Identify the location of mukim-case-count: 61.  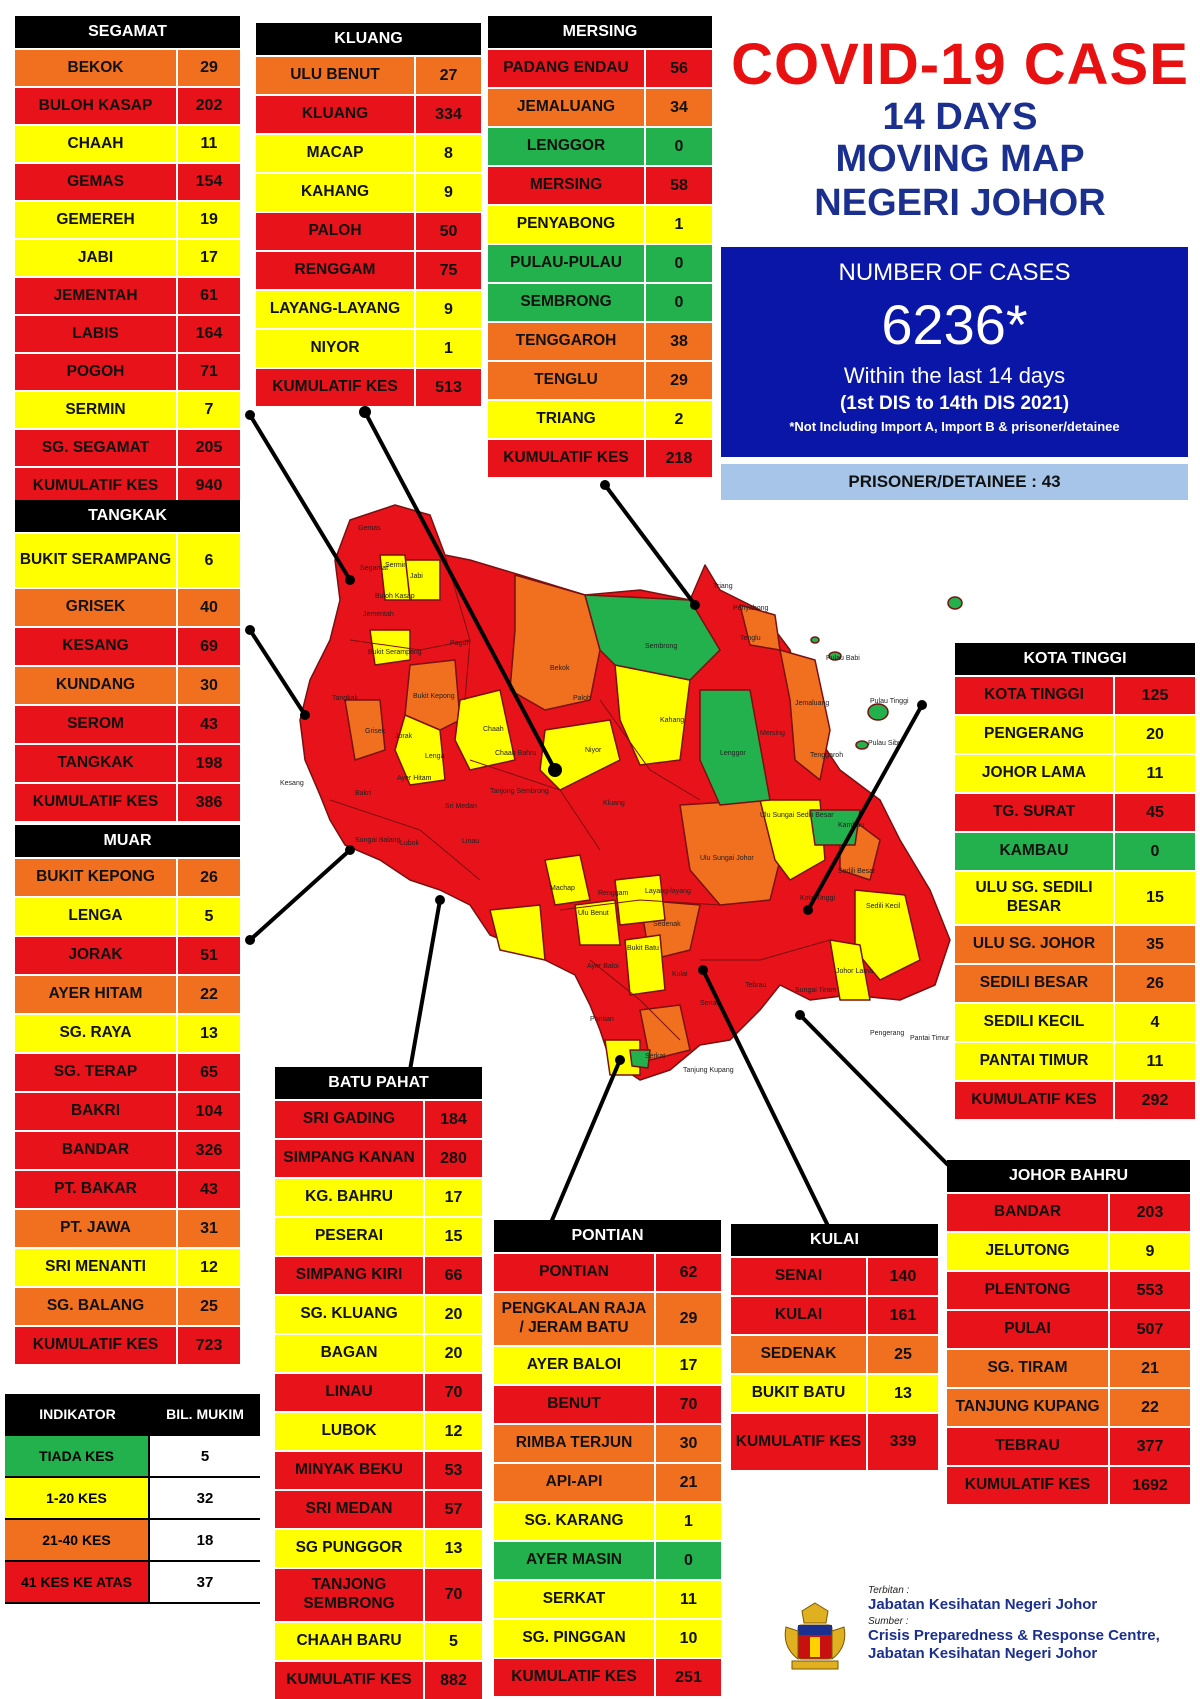
(209, 296).